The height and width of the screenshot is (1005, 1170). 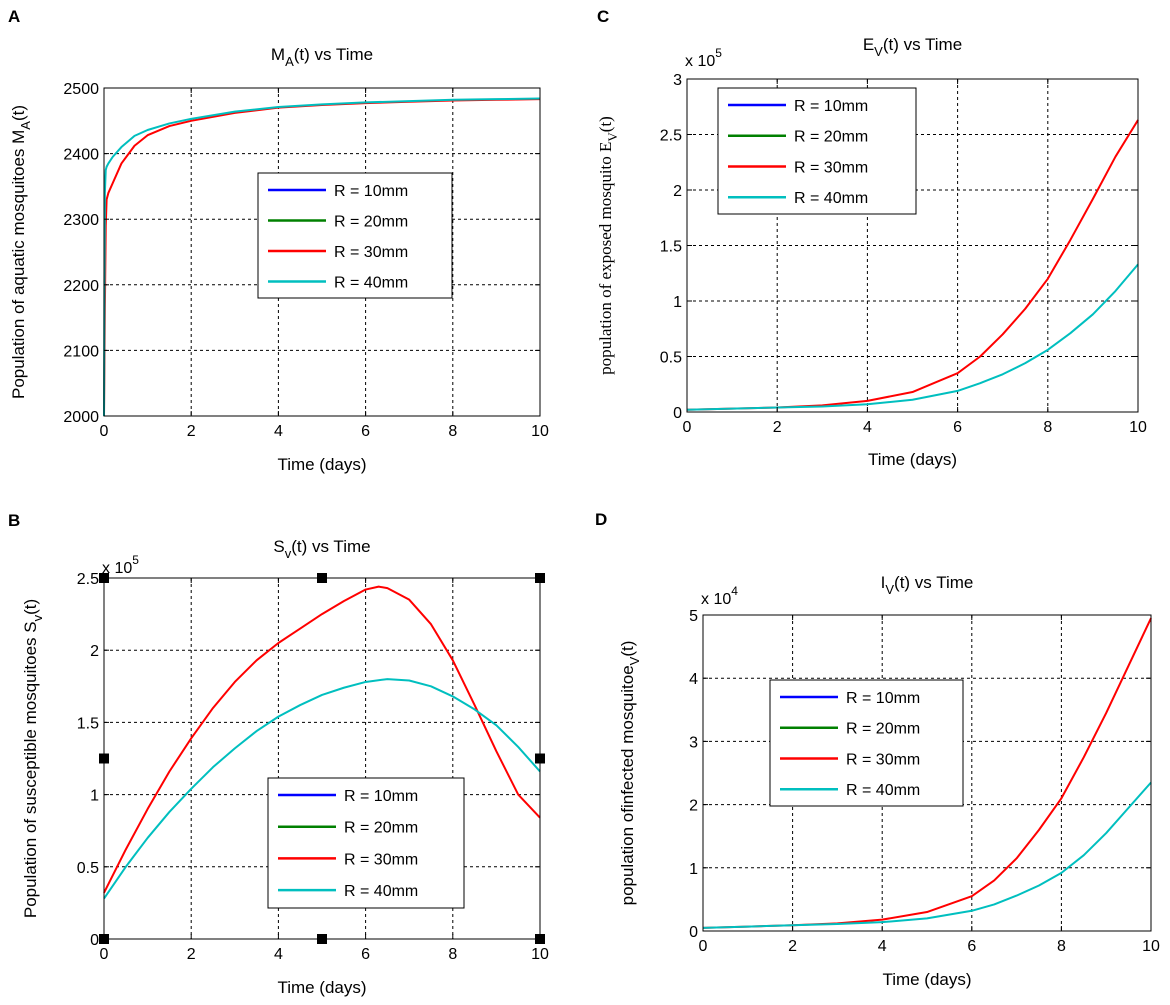 I want to click on y-axis-label: Population of aquatic mosquitoes MA(t), so click(x=21, y=252).